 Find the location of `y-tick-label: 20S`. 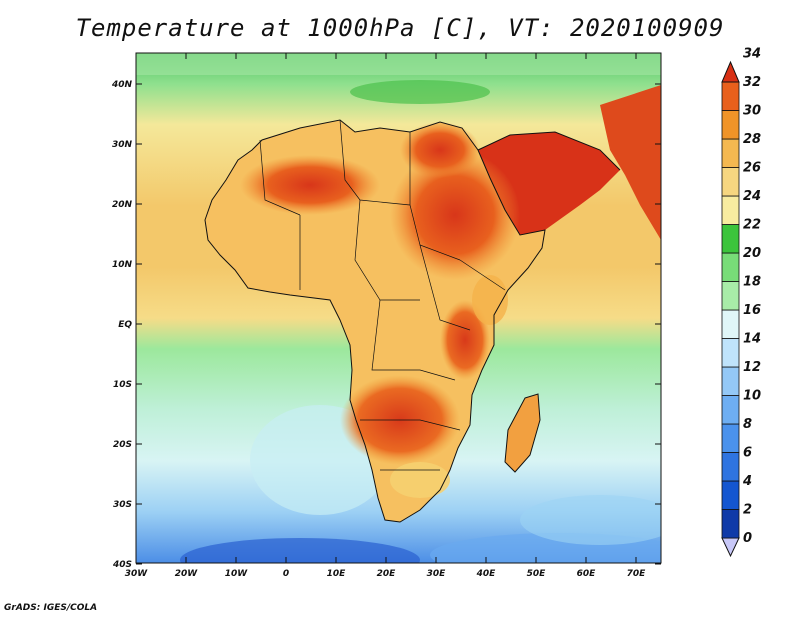

y-tick-label: 20S is located at coordinates (122, 445).